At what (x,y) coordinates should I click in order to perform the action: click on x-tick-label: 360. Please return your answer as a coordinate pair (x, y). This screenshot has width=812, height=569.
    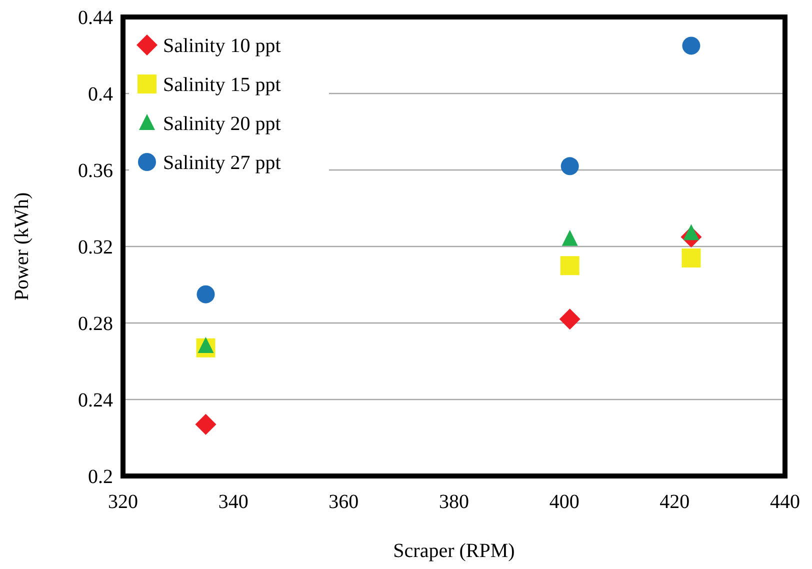
    Looking at the image, I should click on (343, 502).